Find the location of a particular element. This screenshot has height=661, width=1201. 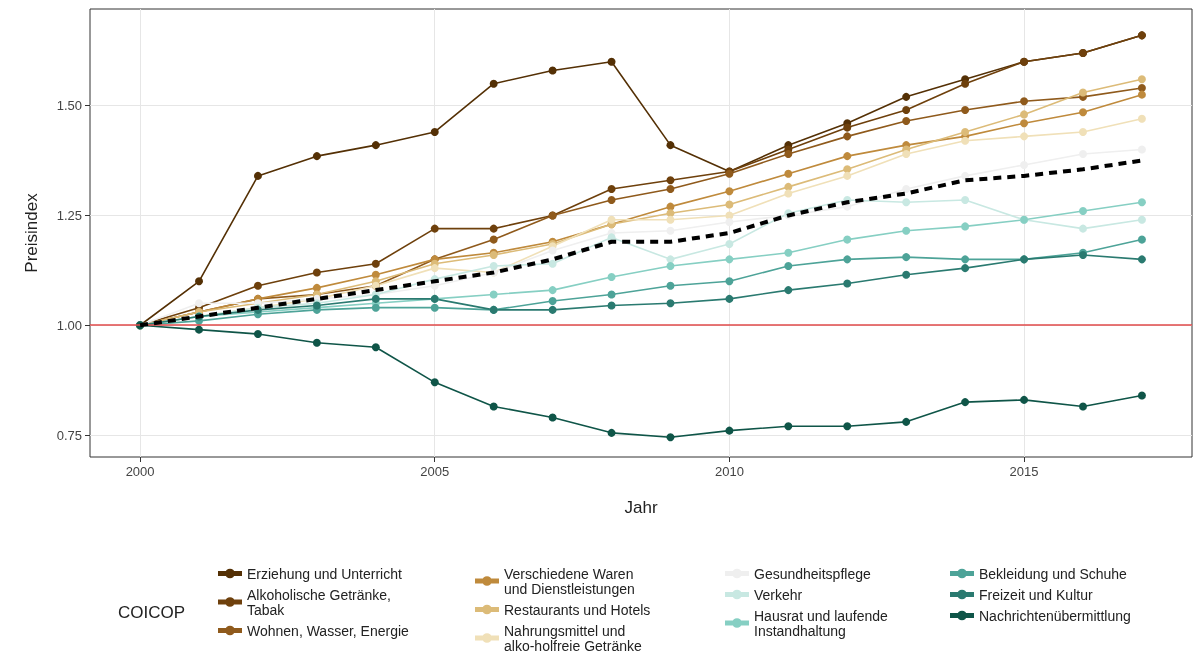

legend-label: Alkoholische Getränke, Tabak is located at coordinates (321, 602).